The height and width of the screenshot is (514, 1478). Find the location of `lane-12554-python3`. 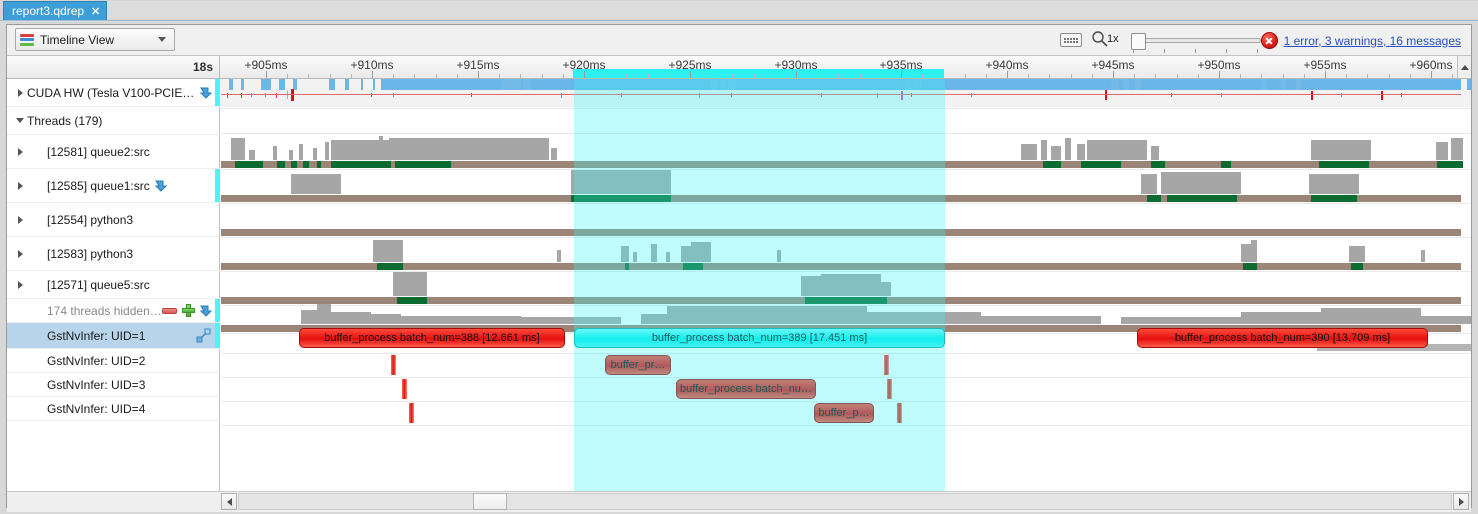

lane-12554-python3 is located at coordinates (846, 220).